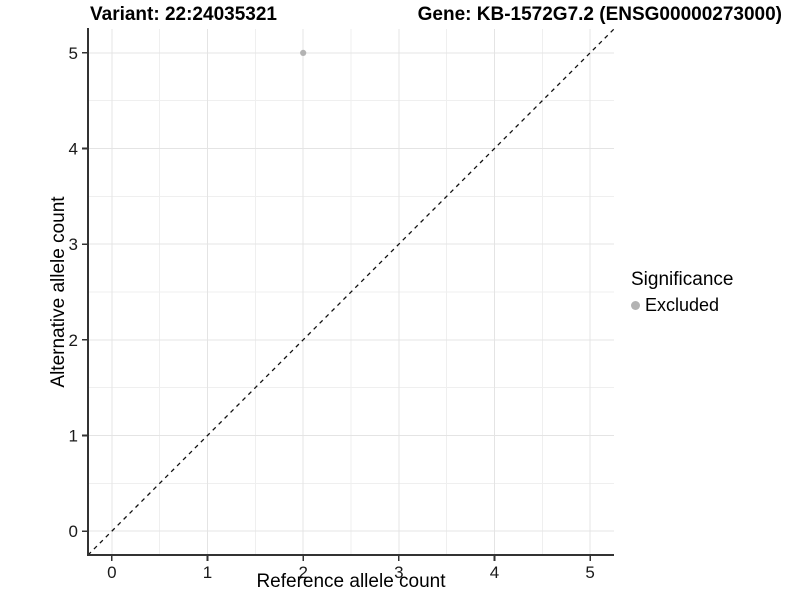  Describe the element at coordinates (73, 340) in the screenshot. I see `y-tick-label: 2` at that location.